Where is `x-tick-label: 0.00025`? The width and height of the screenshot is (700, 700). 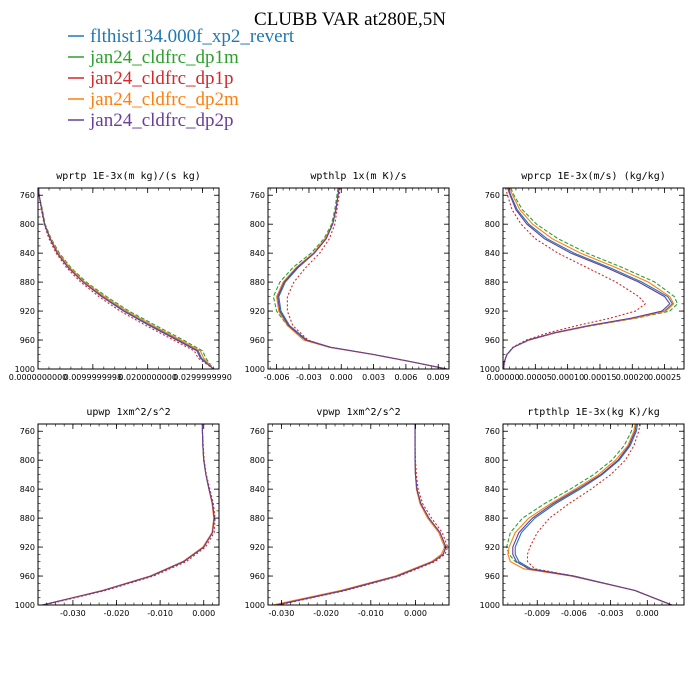 x-tick-label: 0.00025 is located at coordinates (664, 377).